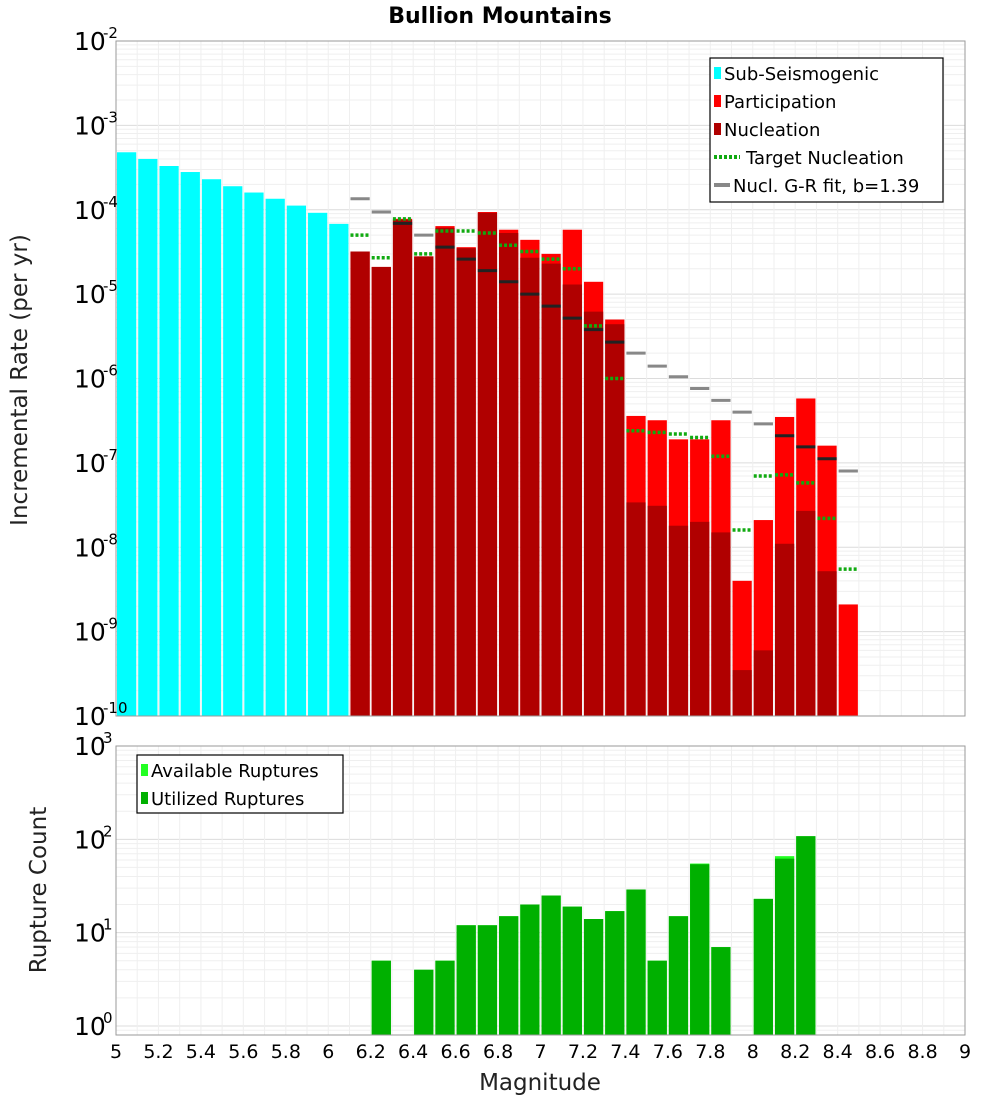 This screenshot has width=1000, height=1100. Describe the element at coordinates (110, 371) in the screenshot. I see `y-tick-label-top-exponent: -6` at that location.